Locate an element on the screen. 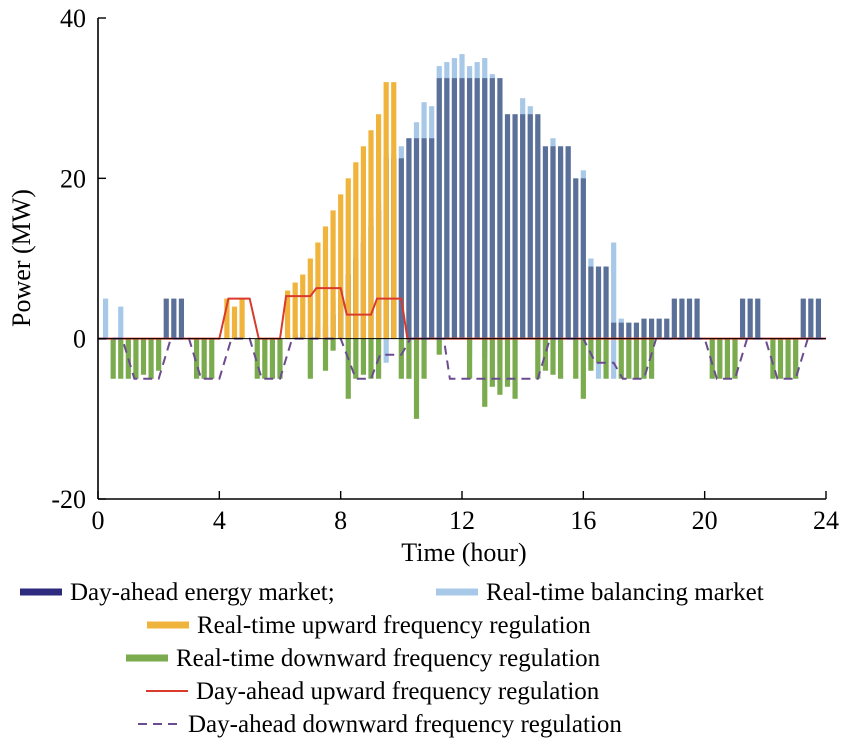  legend-real-time-upward-frequency-regulation-label: Real-time upward frequency regulation is located at coordinates (394, 625).